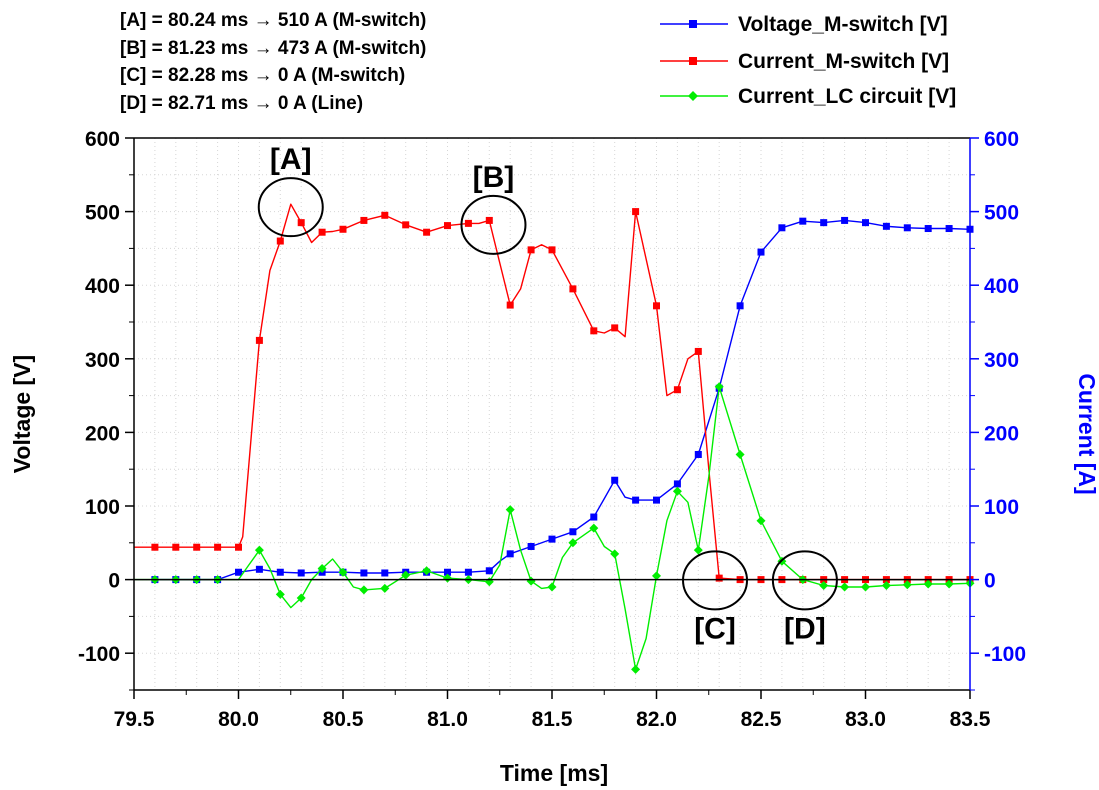  Describe the element at coordinates (273, 48) in the screenshot. I see `annotation-line-b: [B] = 81.23 ms → 473 A (M-switch)` at that location.